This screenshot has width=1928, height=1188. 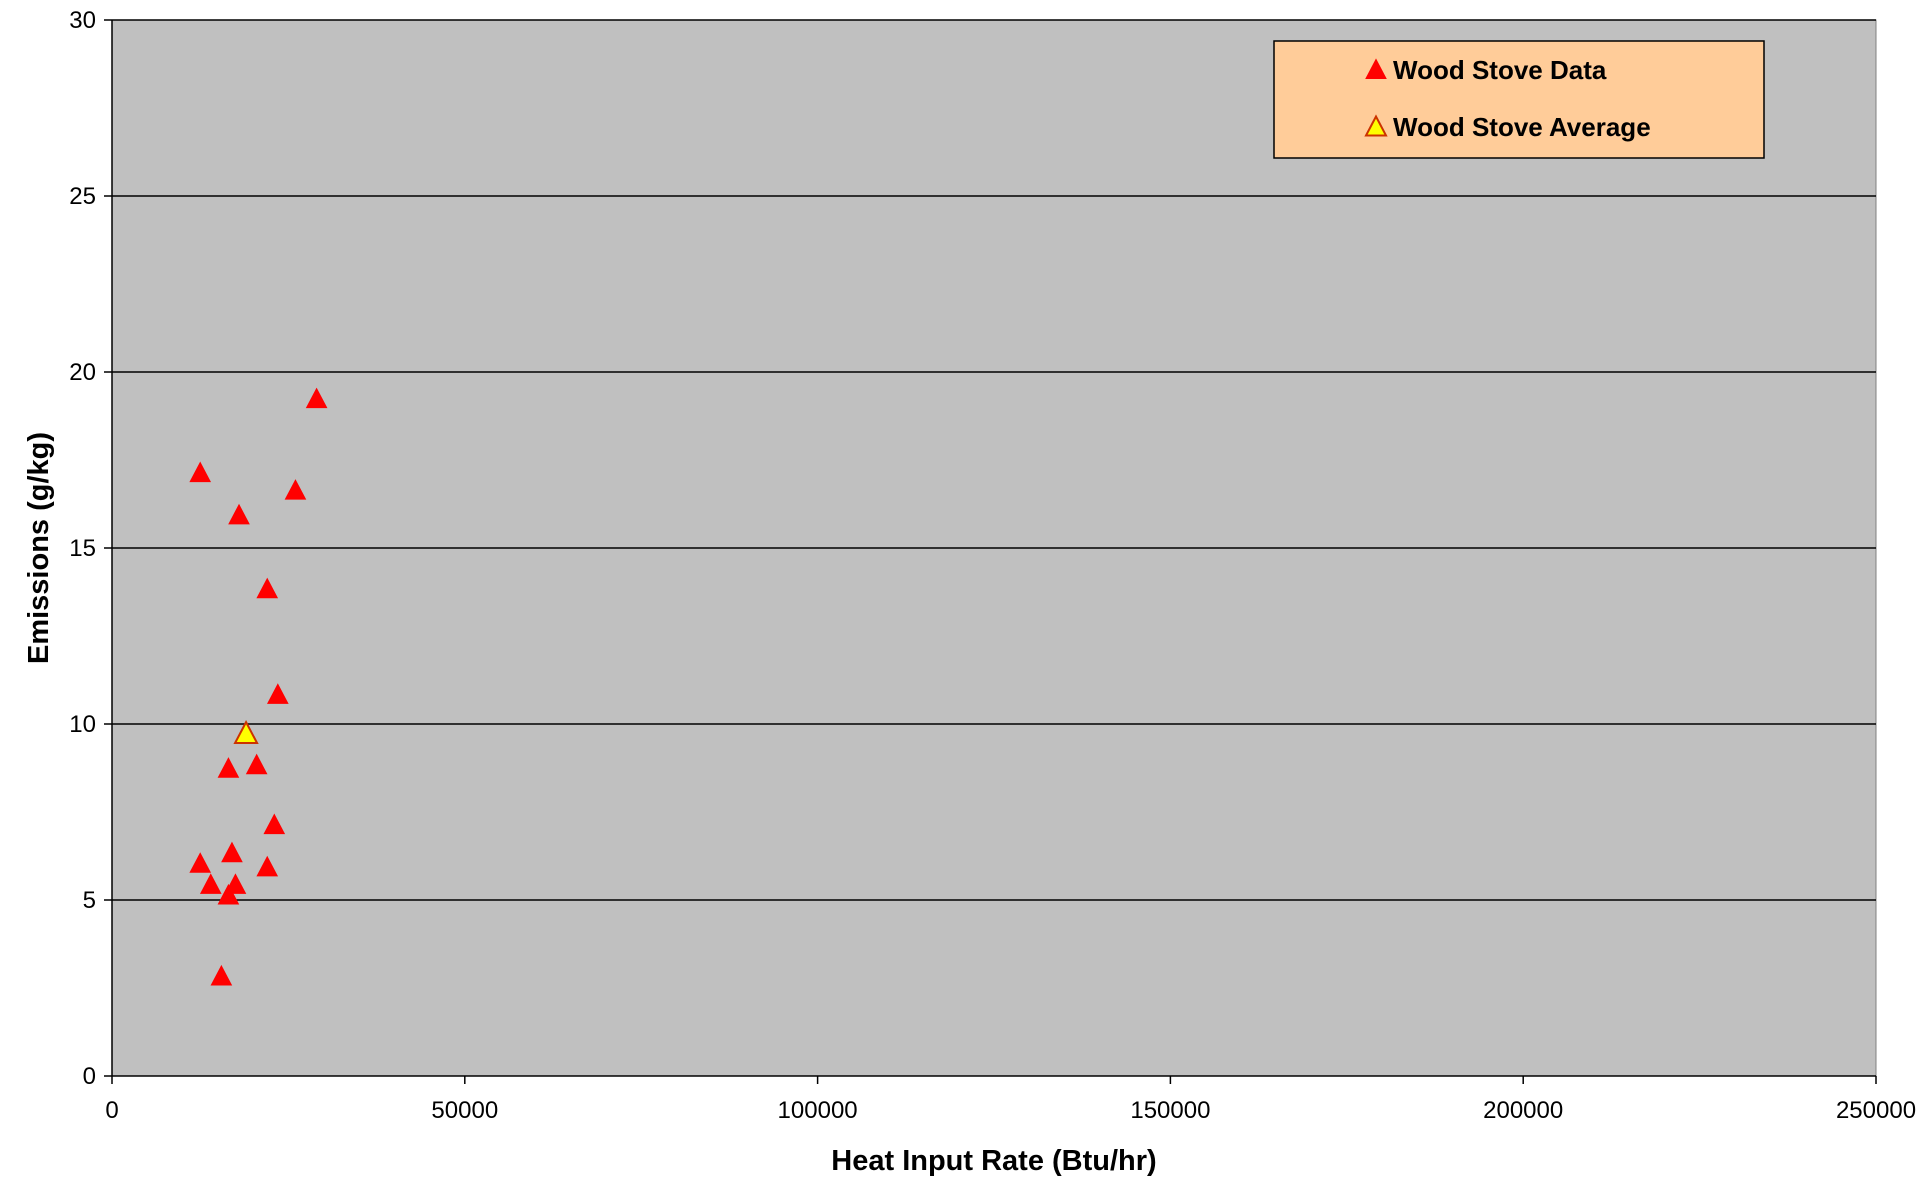 I want to click on y-tick-label: 0, so click(x=89, y=1076).